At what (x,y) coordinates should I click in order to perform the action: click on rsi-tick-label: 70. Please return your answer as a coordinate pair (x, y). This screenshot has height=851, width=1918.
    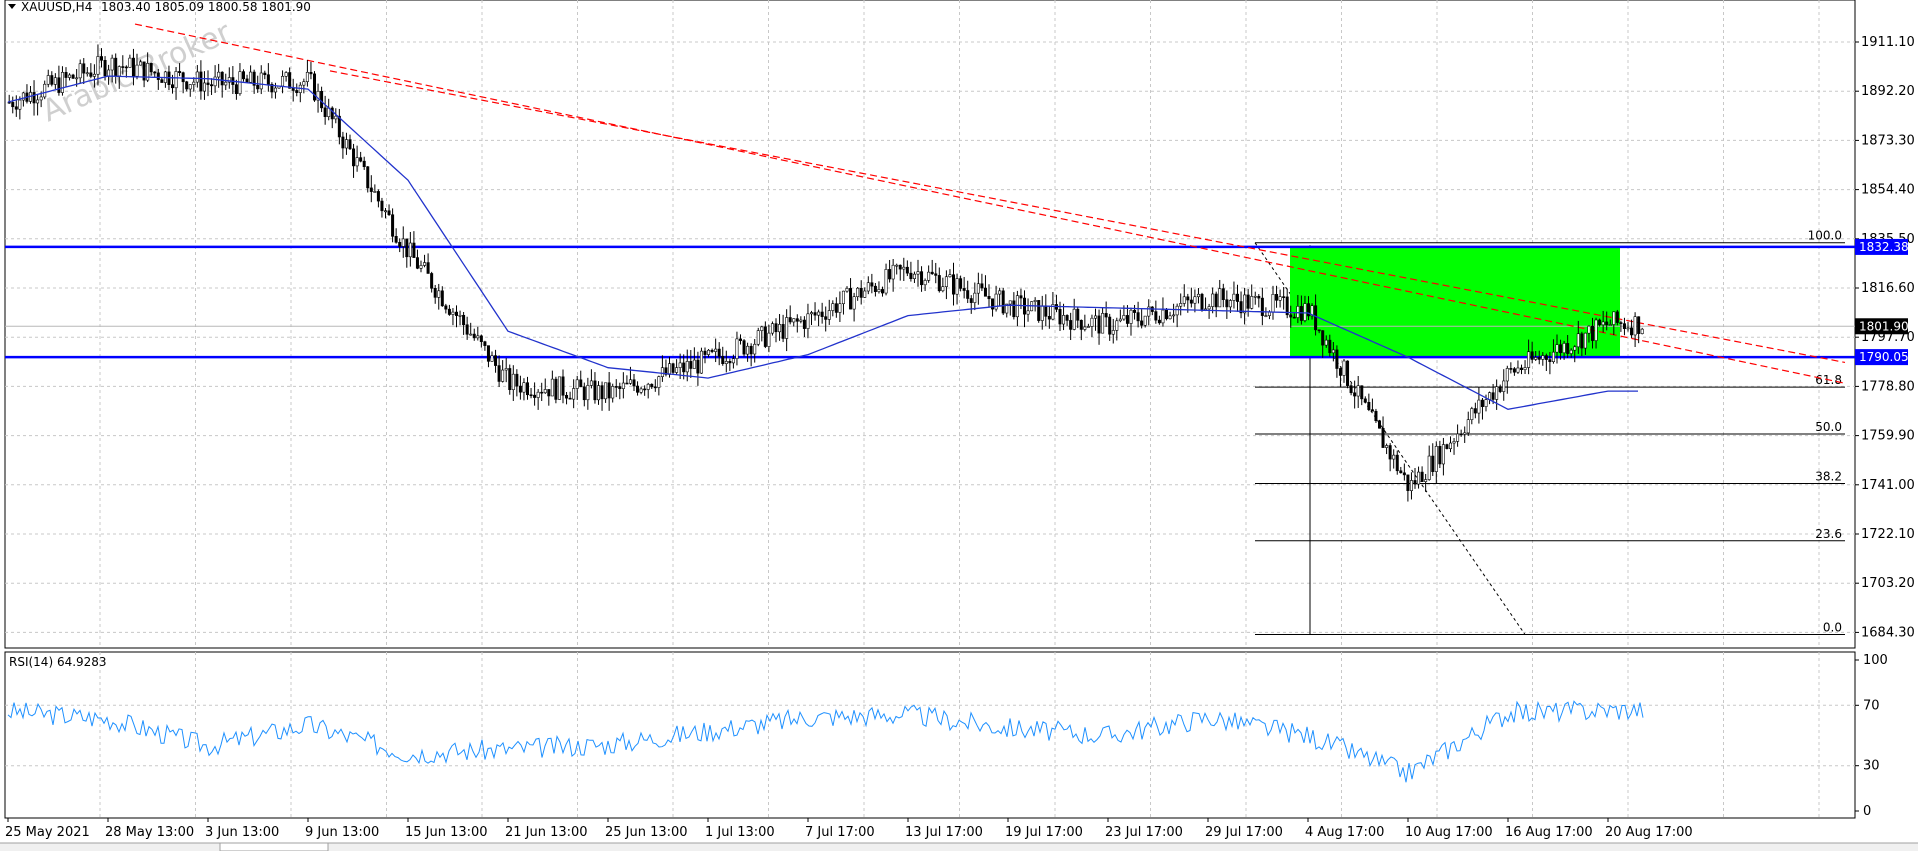
    Looking at the image, I should click on (1871, 705).